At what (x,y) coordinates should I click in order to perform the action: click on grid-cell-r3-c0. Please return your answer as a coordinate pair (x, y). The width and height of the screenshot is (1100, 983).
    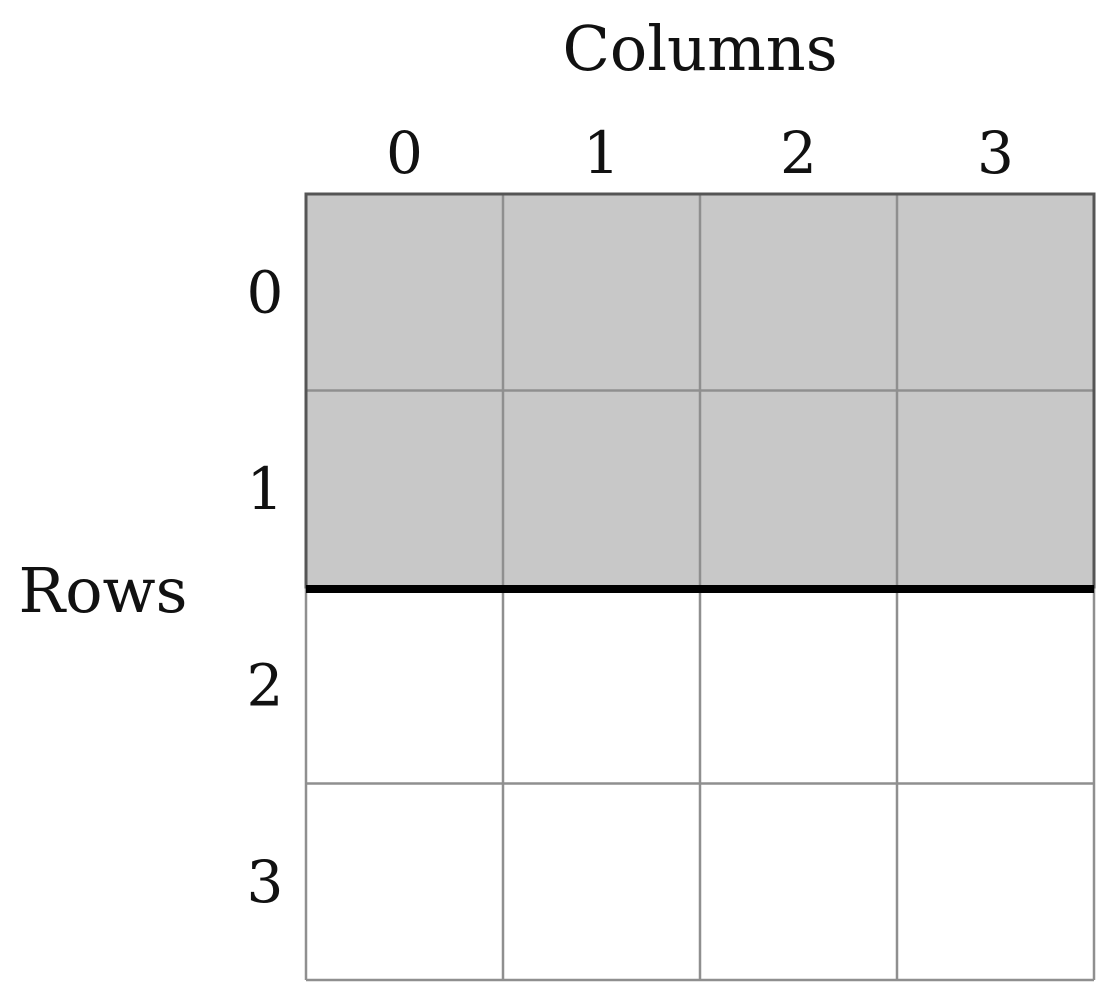
    Looking at the image, I should click on (404, 881).